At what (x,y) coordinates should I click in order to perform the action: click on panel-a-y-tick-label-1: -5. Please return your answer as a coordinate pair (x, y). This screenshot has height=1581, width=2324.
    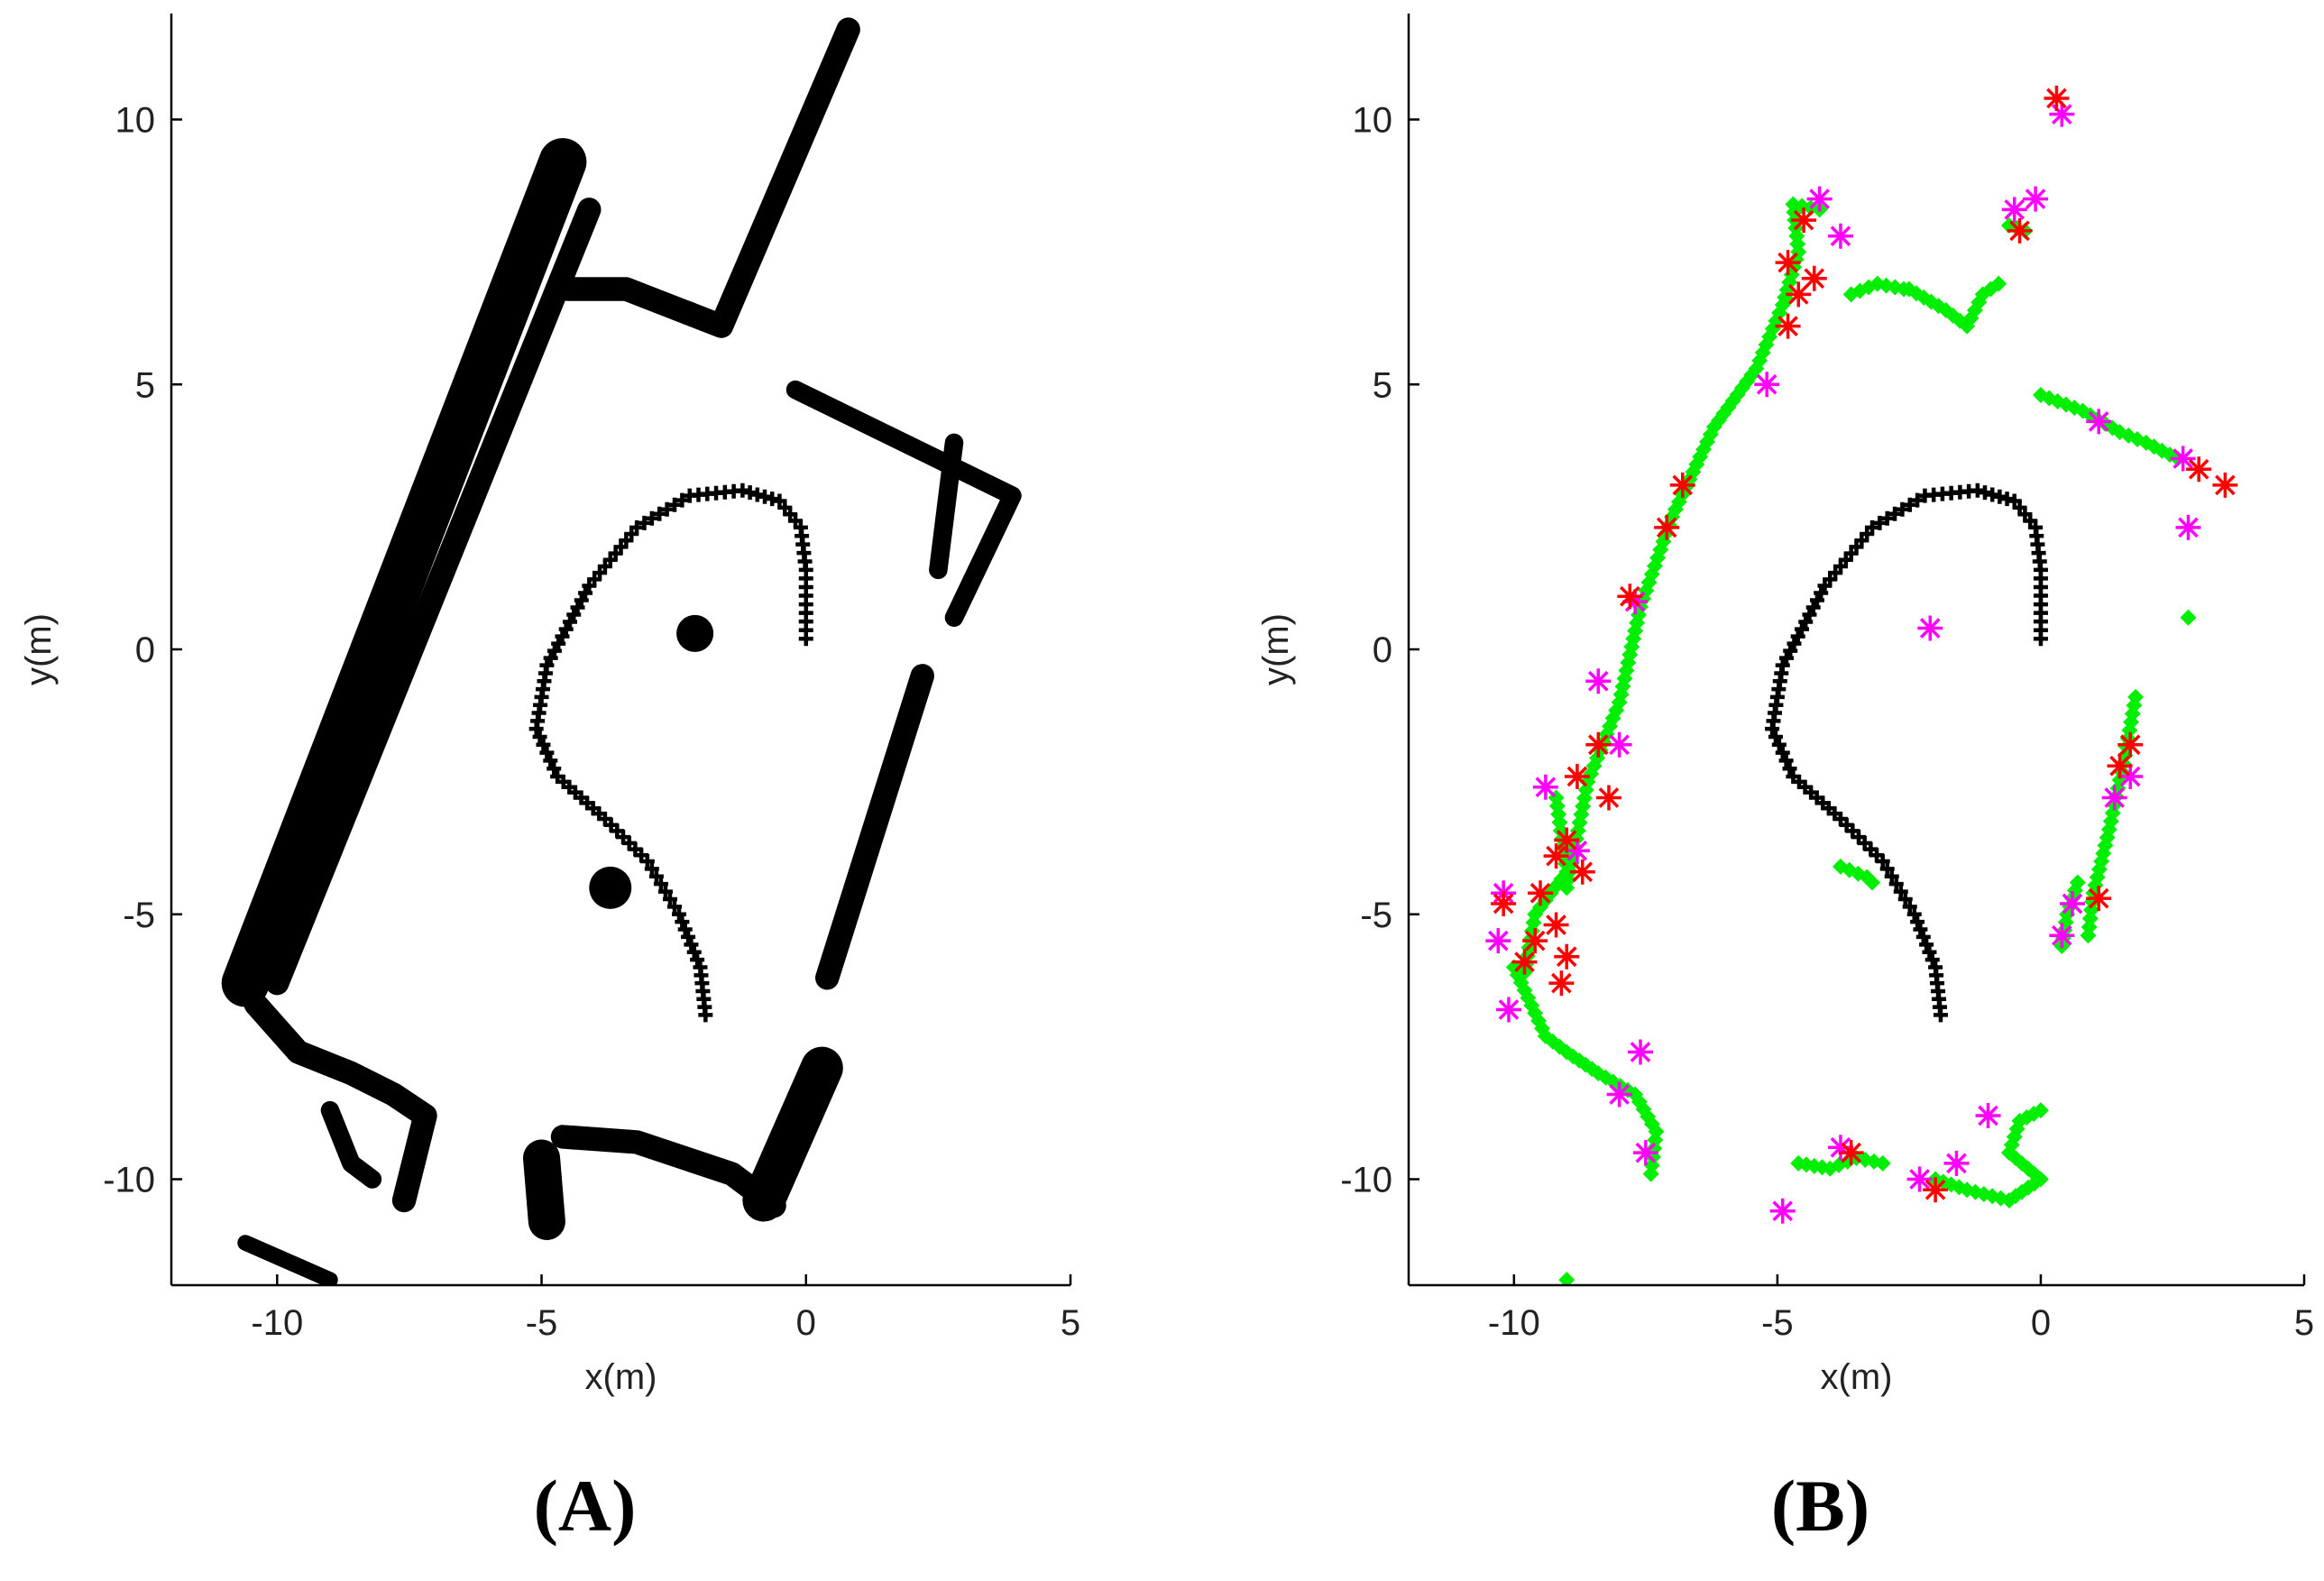
    Looking at the image, I should click on (139, 915).